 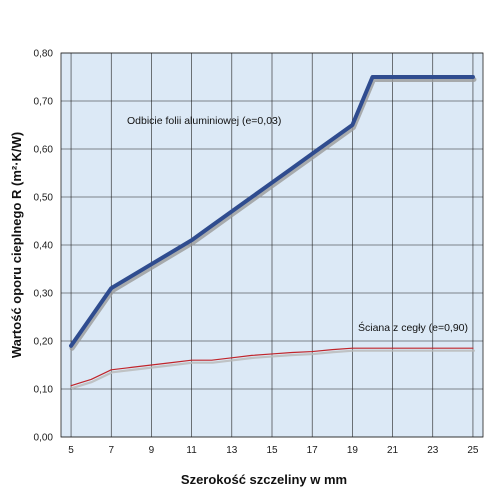 I want to click on x-tick-label: 21, so click(x=393, y=450).